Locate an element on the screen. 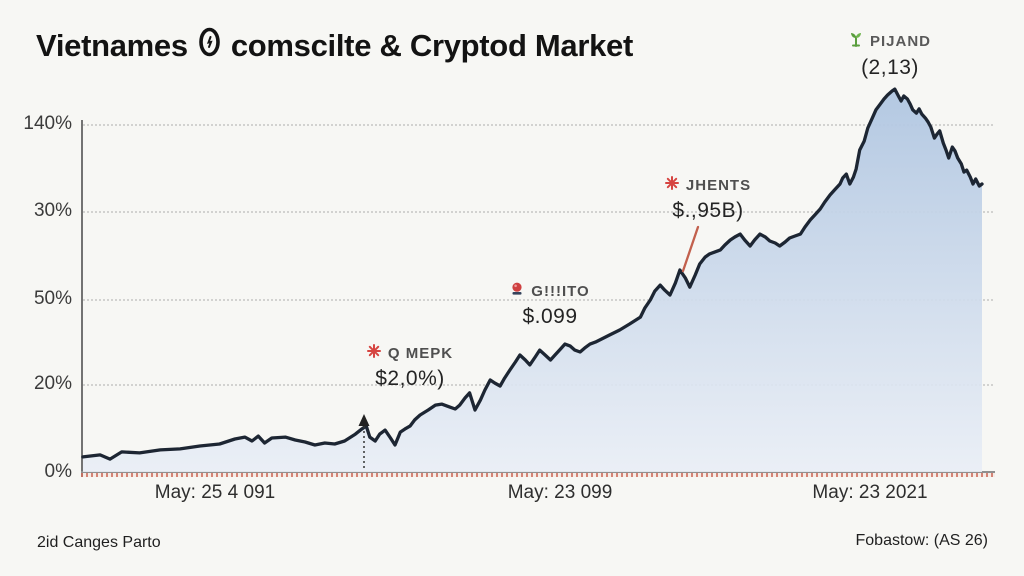  title-text-left: Vietnames is located at coordinates (112, 45).